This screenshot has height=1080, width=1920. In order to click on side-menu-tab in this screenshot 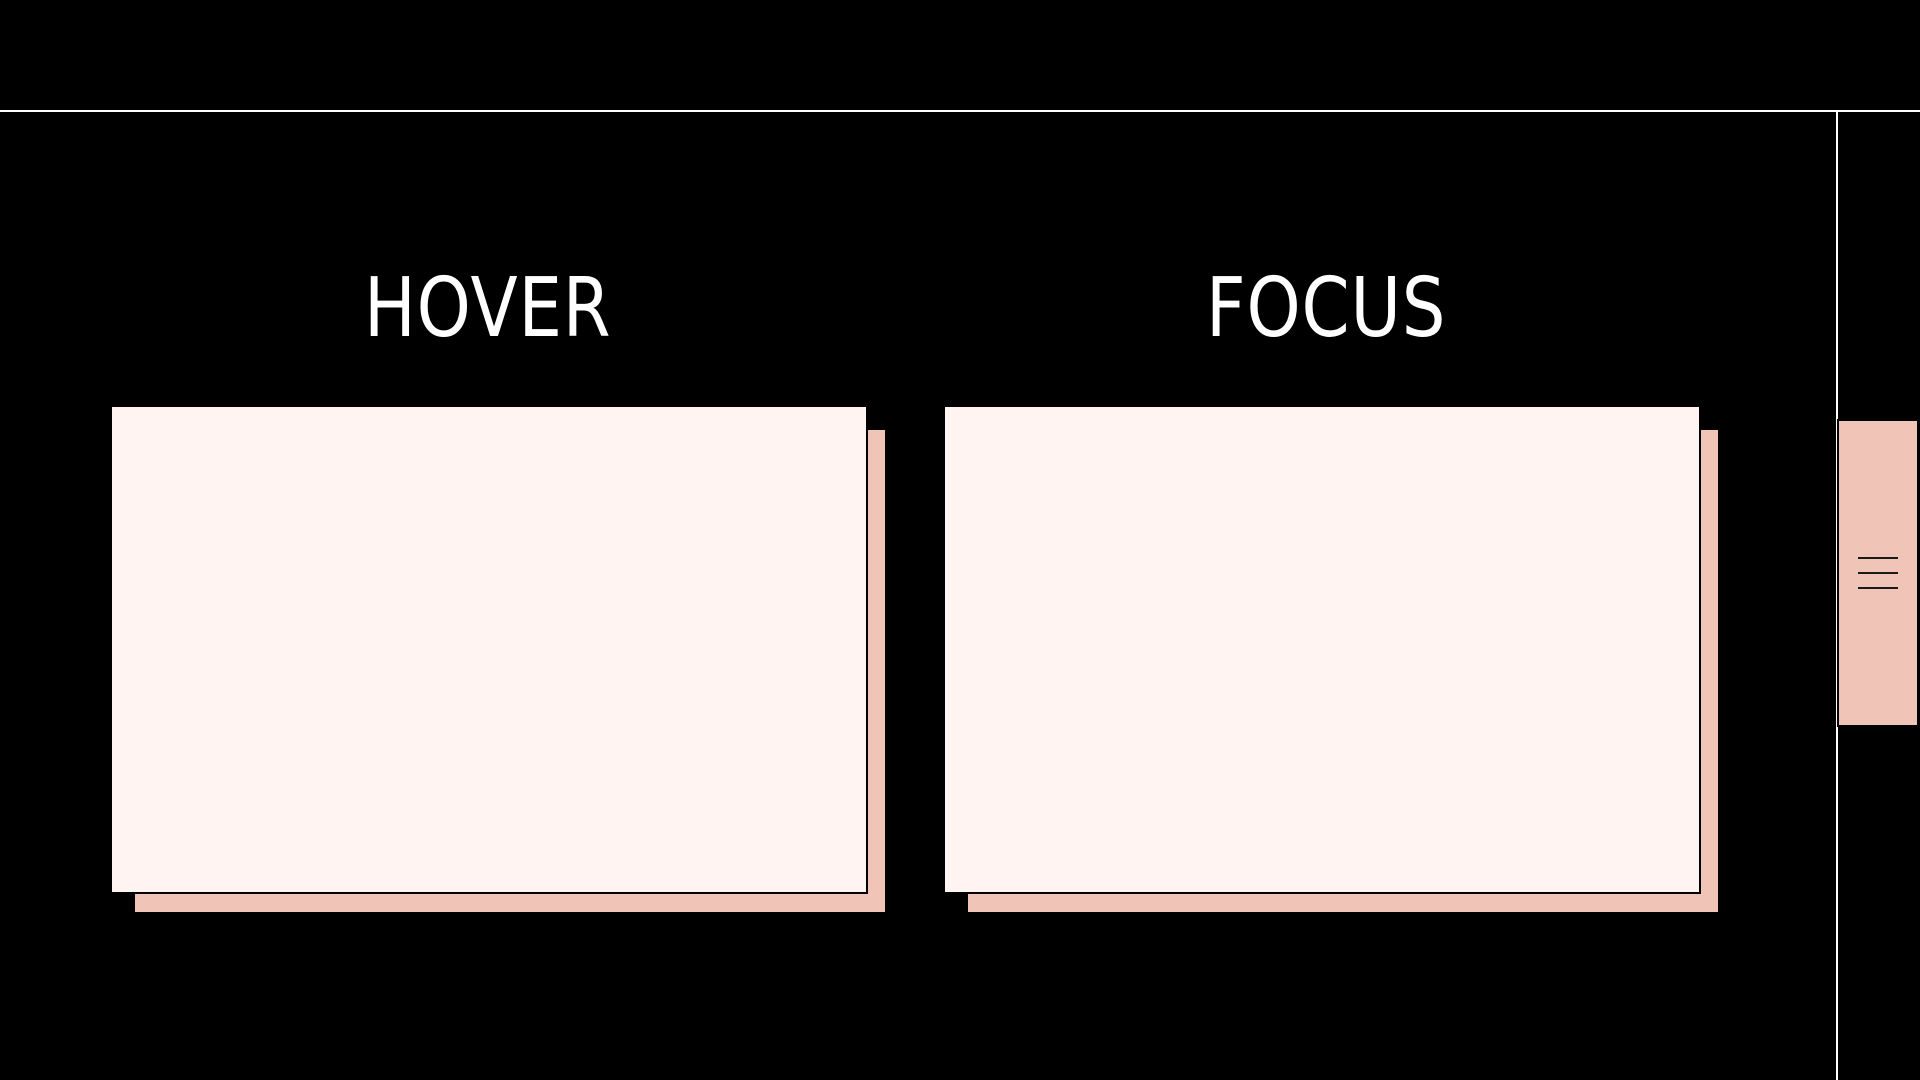, I will do `click(1878, 573)`.